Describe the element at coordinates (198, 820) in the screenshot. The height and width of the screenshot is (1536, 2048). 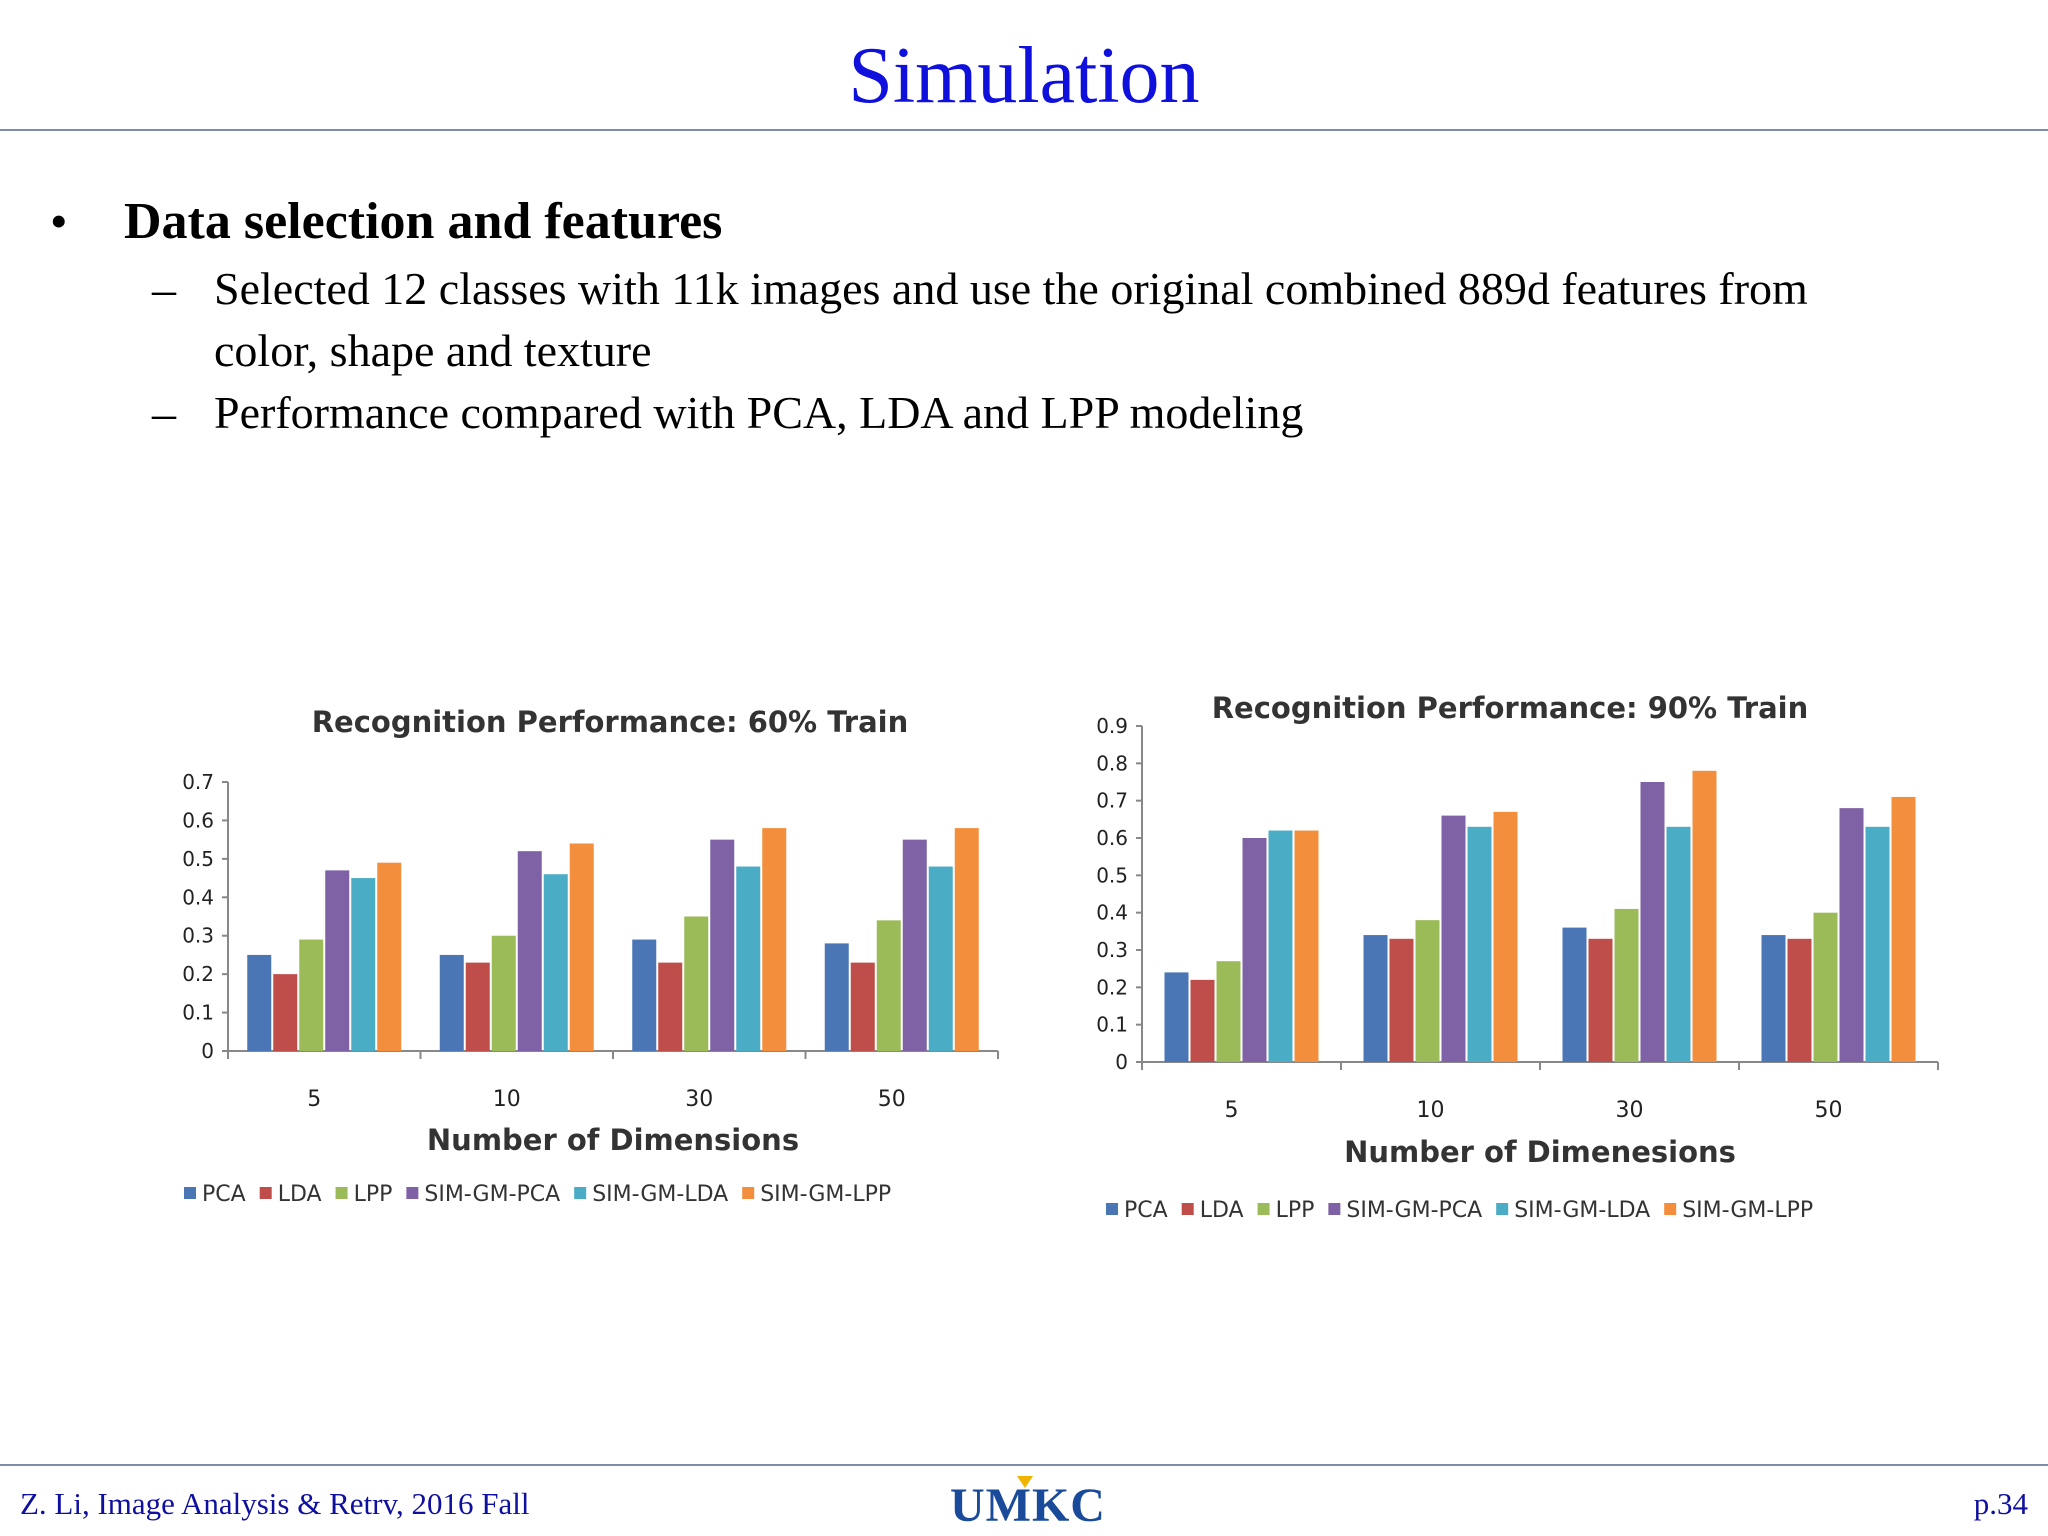
I see `y-tick-label: 0.6` at that location.